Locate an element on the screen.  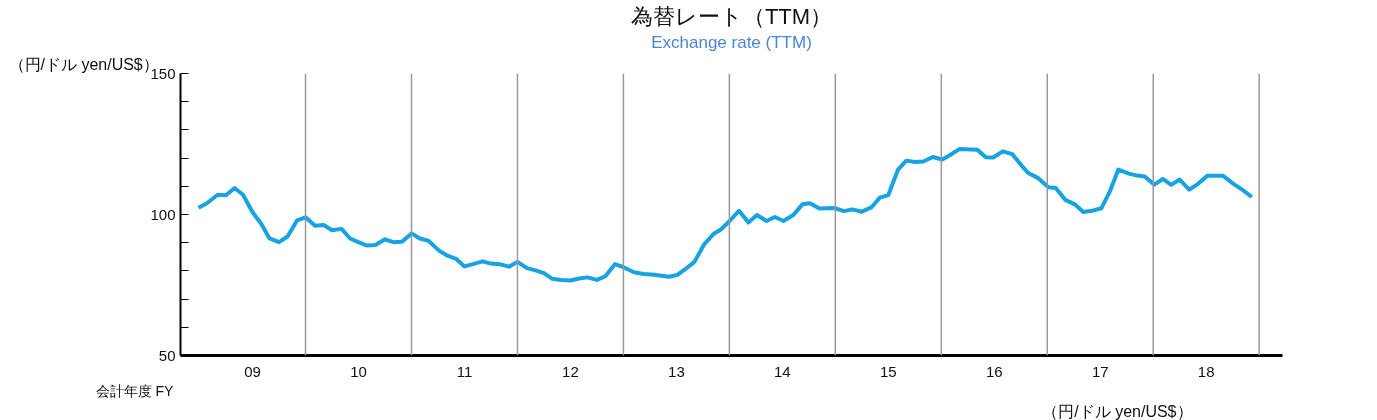
text: （円/ドル yen/US$） is located at coordinates (1117, 411).